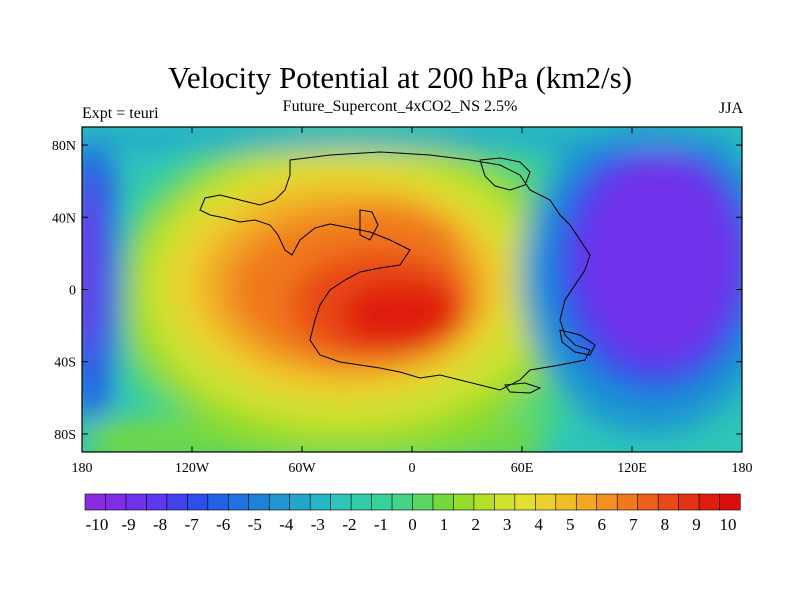 This screenshot has height=600, width=800. I want to click on colorbar-label: -3, so click(318, 524).